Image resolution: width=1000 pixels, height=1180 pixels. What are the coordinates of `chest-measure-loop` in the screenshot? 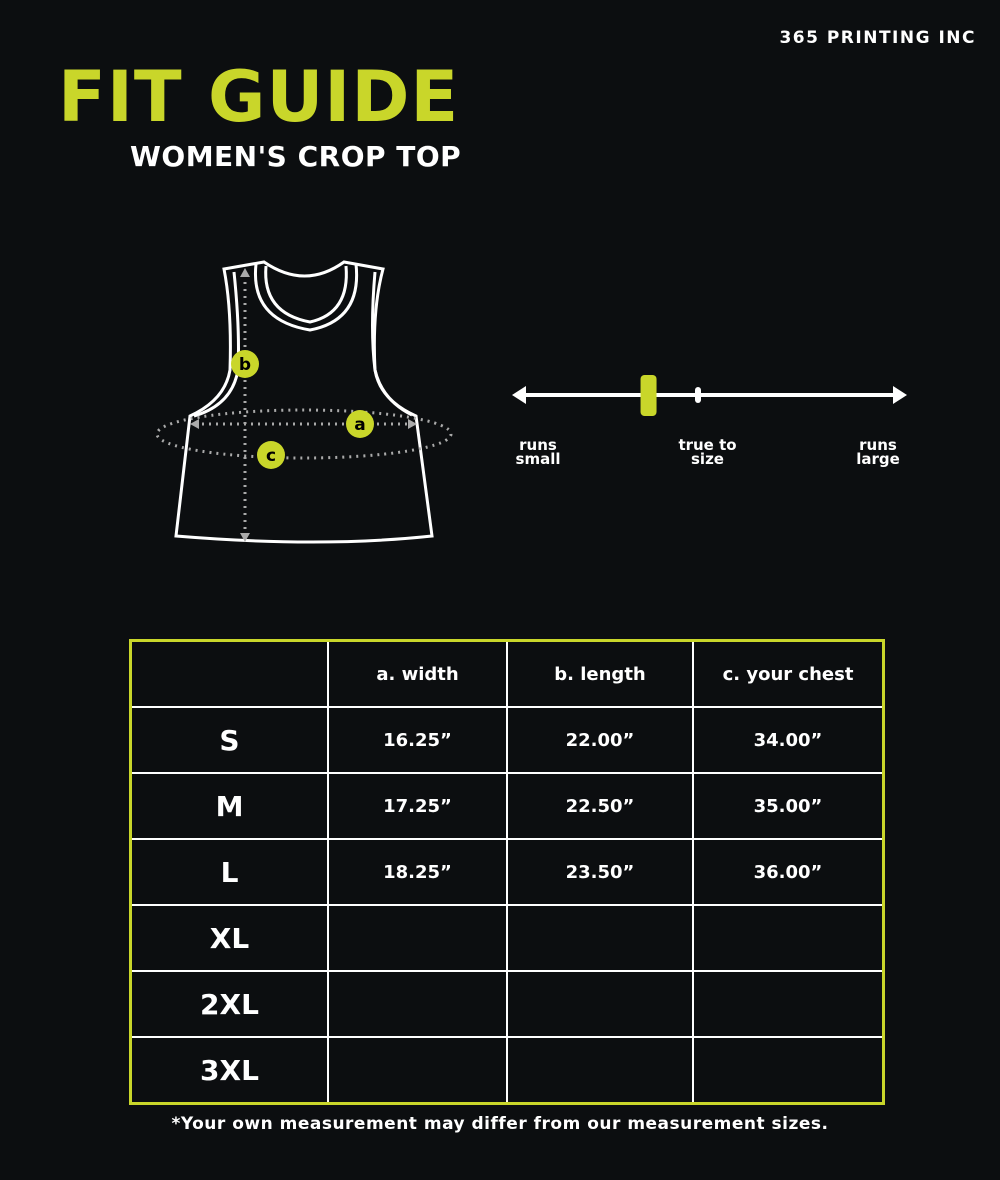 It's located at (304, 434).